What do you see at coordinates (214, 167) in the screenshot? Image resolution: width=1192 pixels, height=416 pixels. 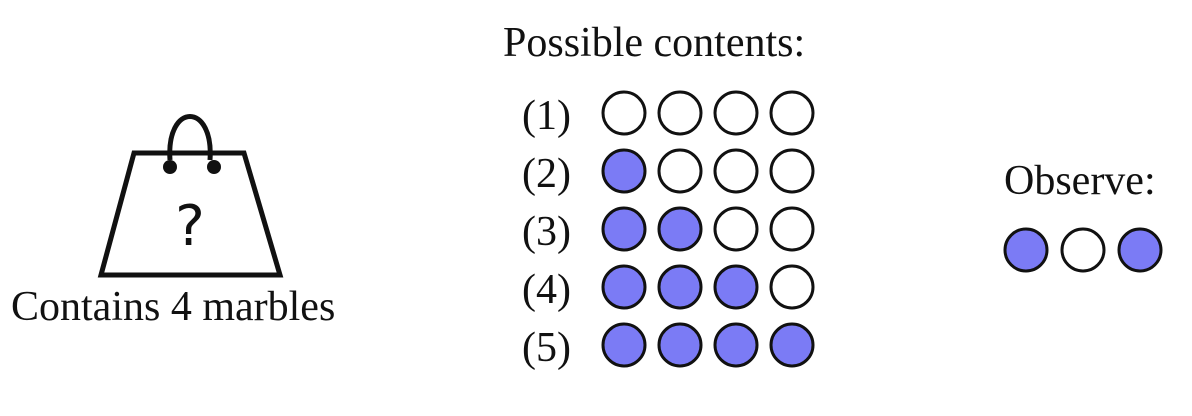 I see `bag-handle-knob-right` at bounding box center [214, 167].